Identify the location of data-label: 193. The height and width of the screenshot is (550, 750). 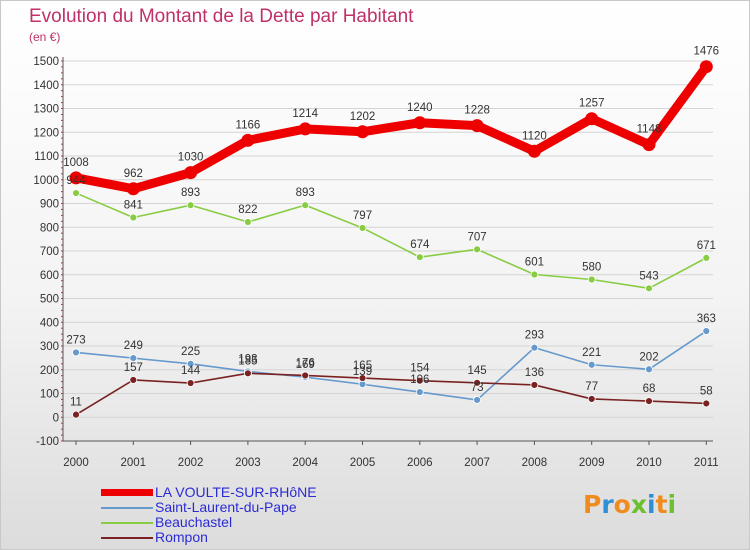
(247, 359).